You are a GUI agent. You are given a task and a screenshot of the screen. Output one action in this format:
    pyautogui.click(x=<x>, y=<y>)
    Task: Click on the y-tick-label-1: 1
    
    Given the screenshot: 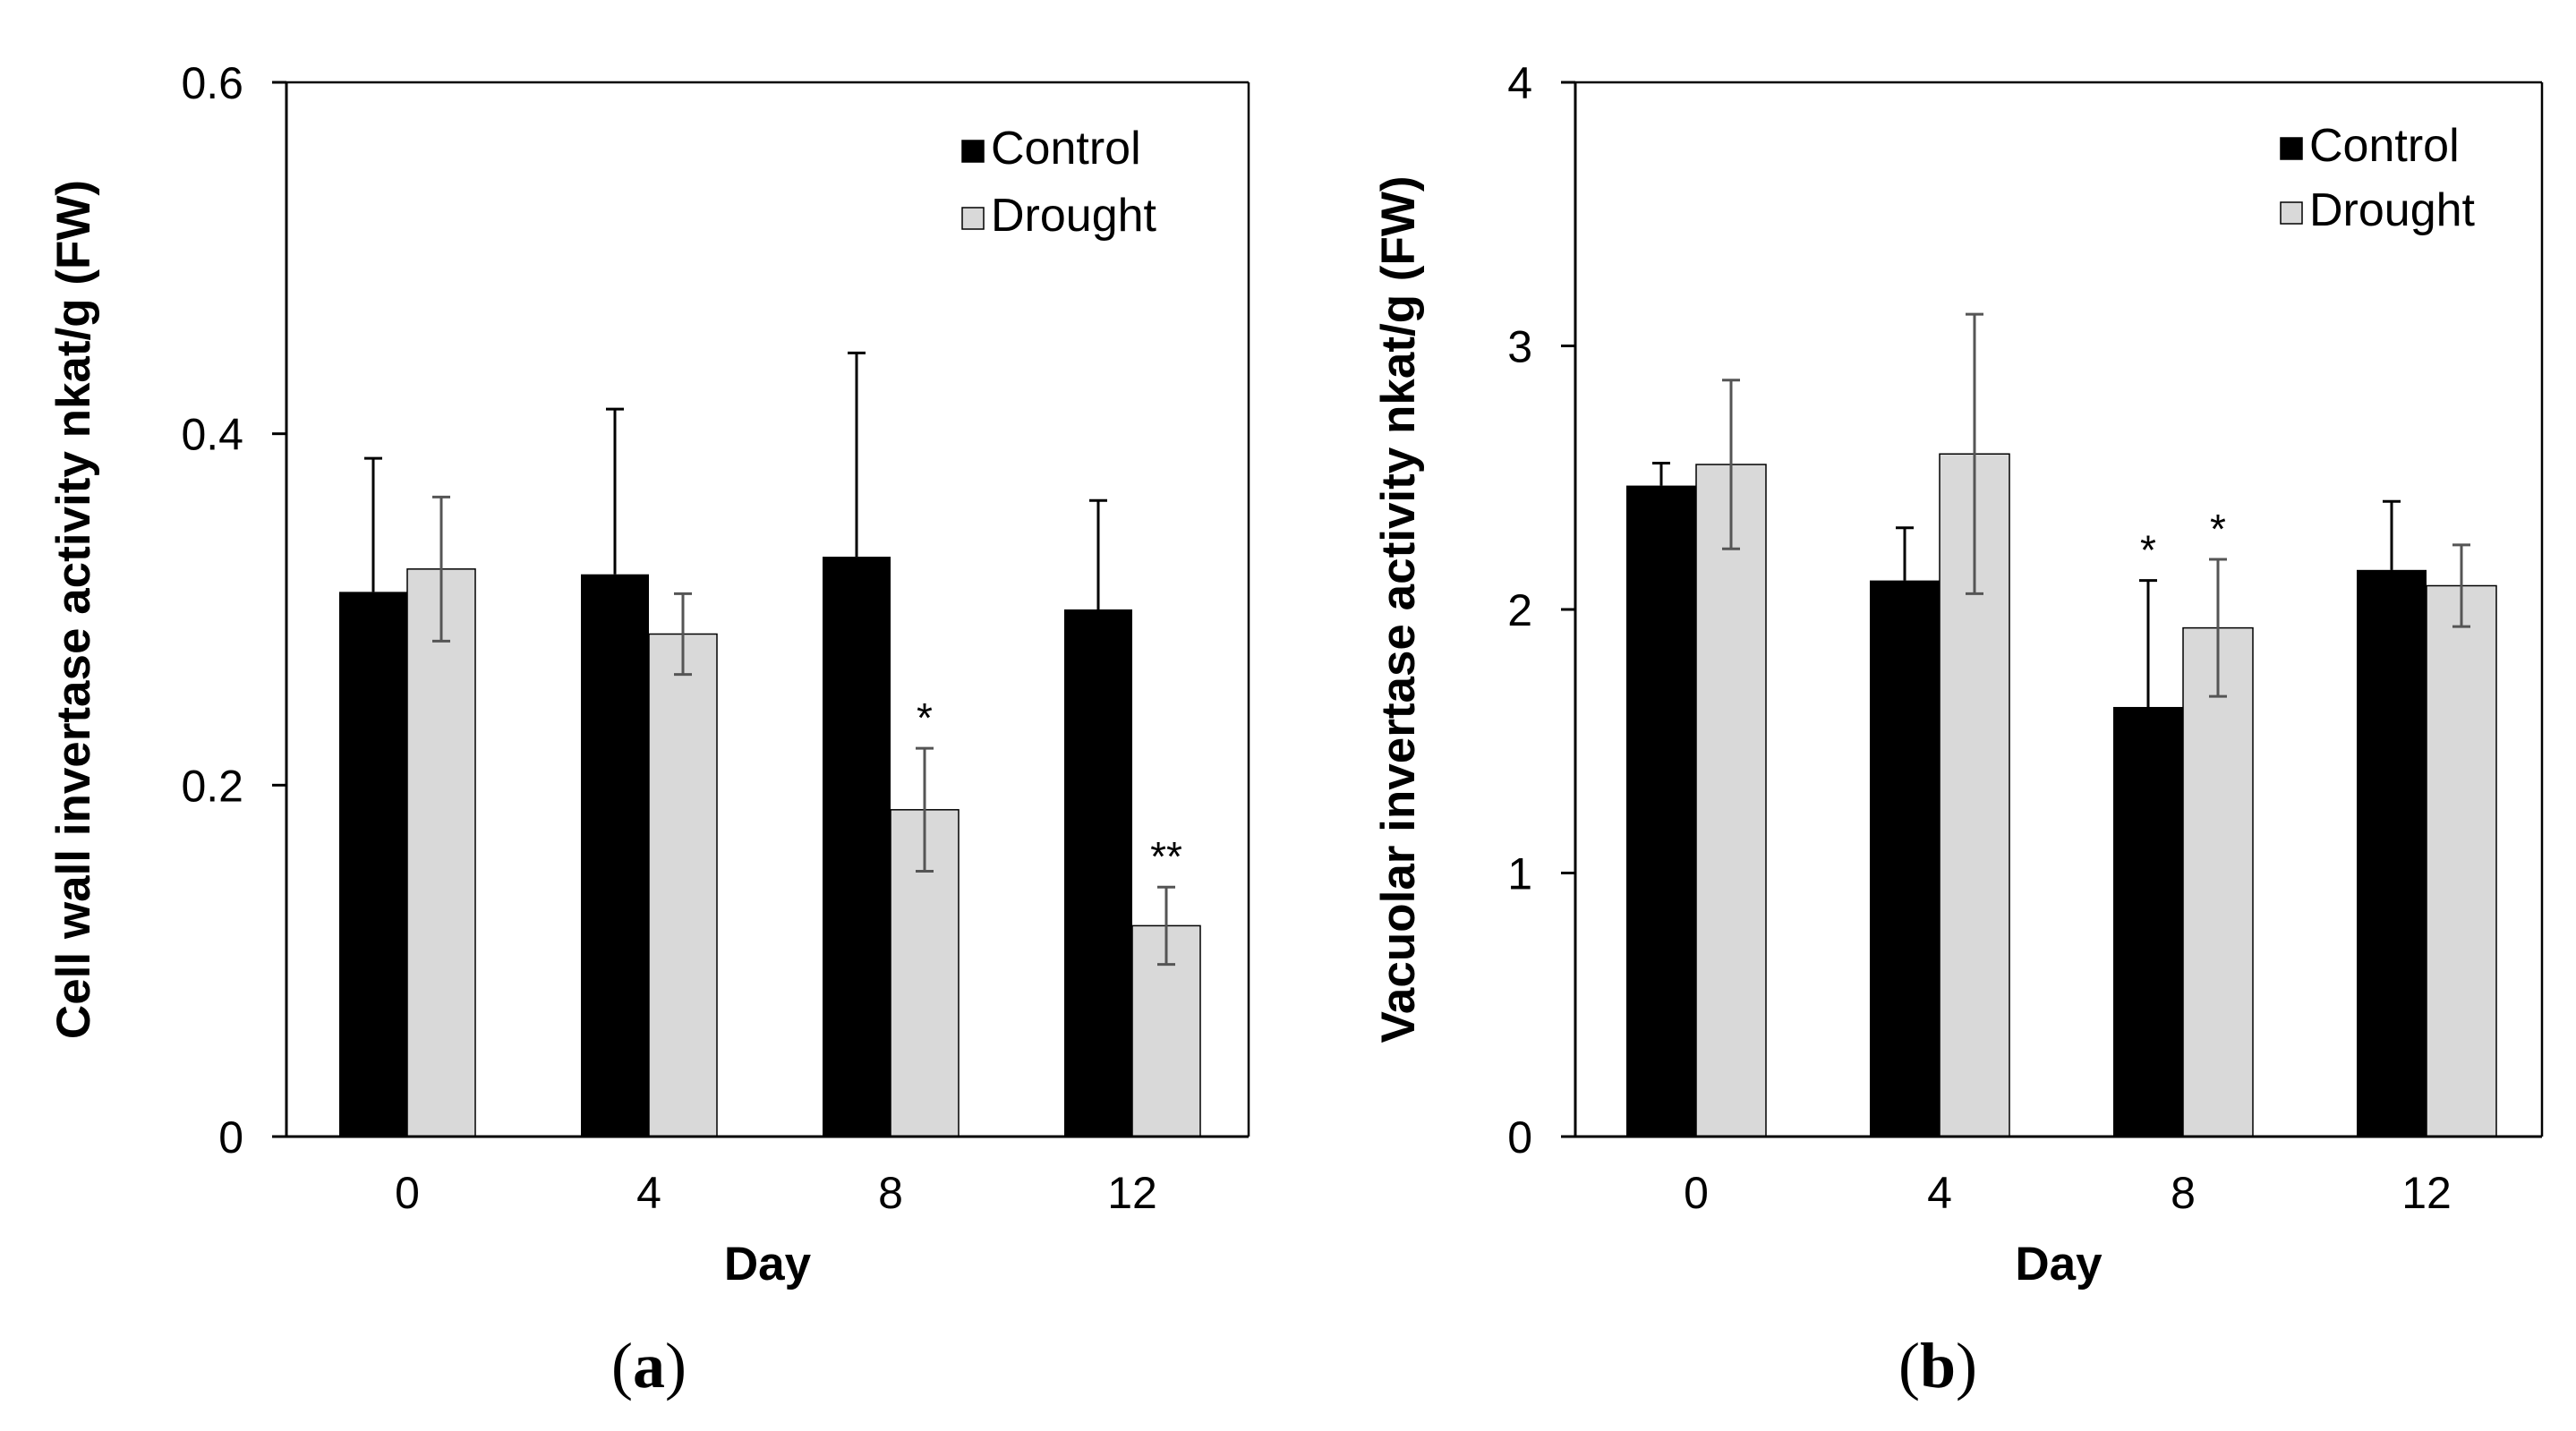 What is the action you would take?
    pyautogui.click(x=1519, y=874)
    